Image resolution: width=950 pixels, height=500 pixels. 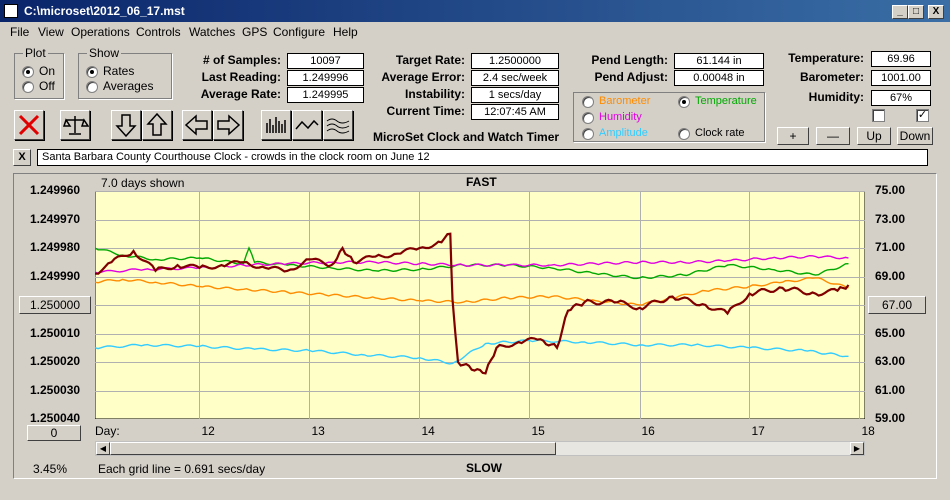 What do you see at coordinates (212, 32) in the screenshot?
I see `menu-watches: Watches` at bounding box center [212, 32].